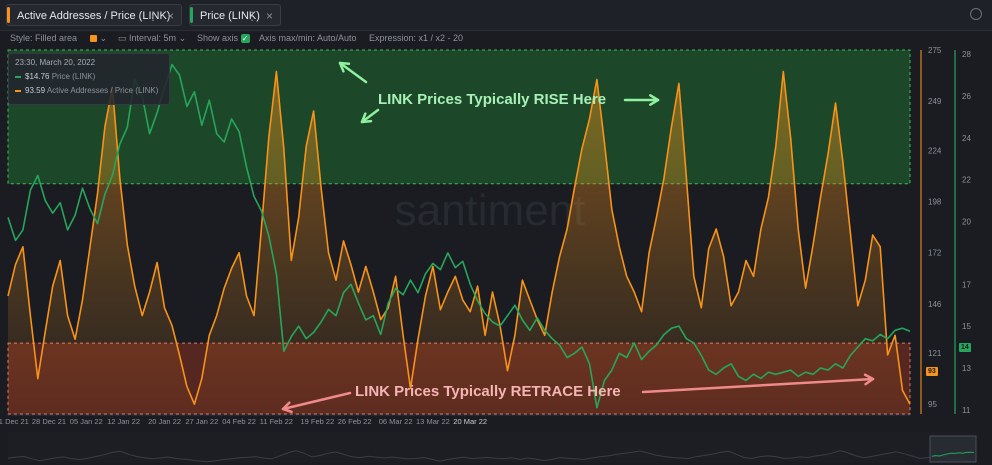  I want to click on x-axis-tick-label: 27 Jan 22, so click(201, 421).